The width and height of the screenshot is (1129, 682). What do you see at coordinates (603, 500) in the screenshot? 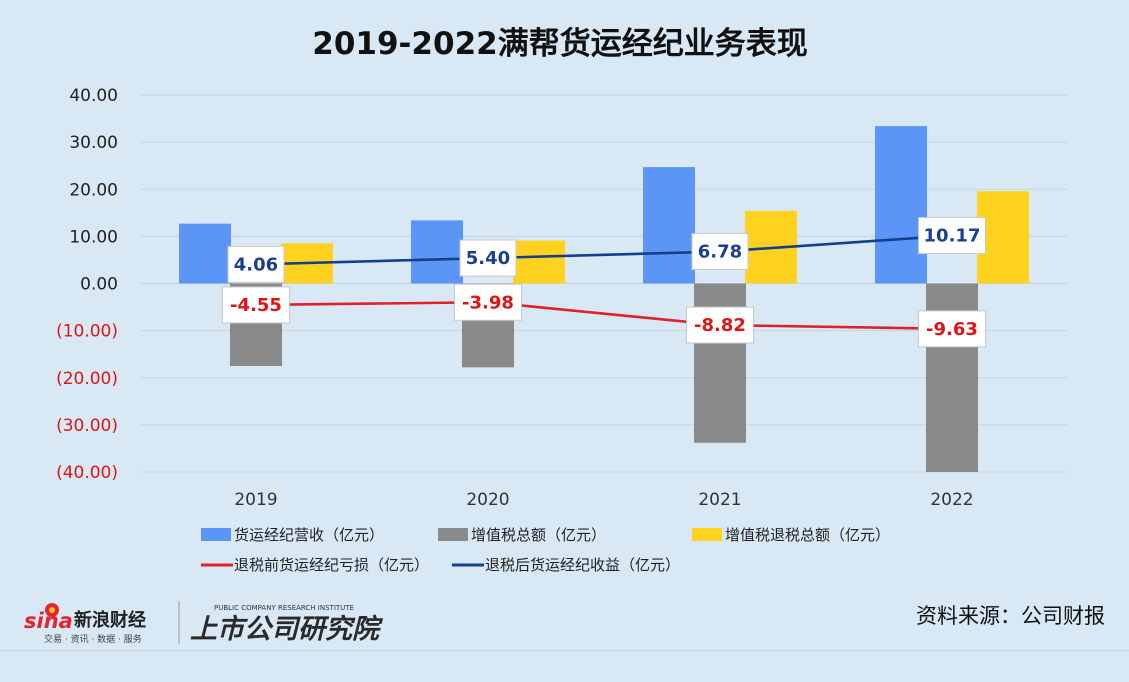
I see `x-axis-ticks: 2019 2020 2021 2022` at bounding box center [603, 500].